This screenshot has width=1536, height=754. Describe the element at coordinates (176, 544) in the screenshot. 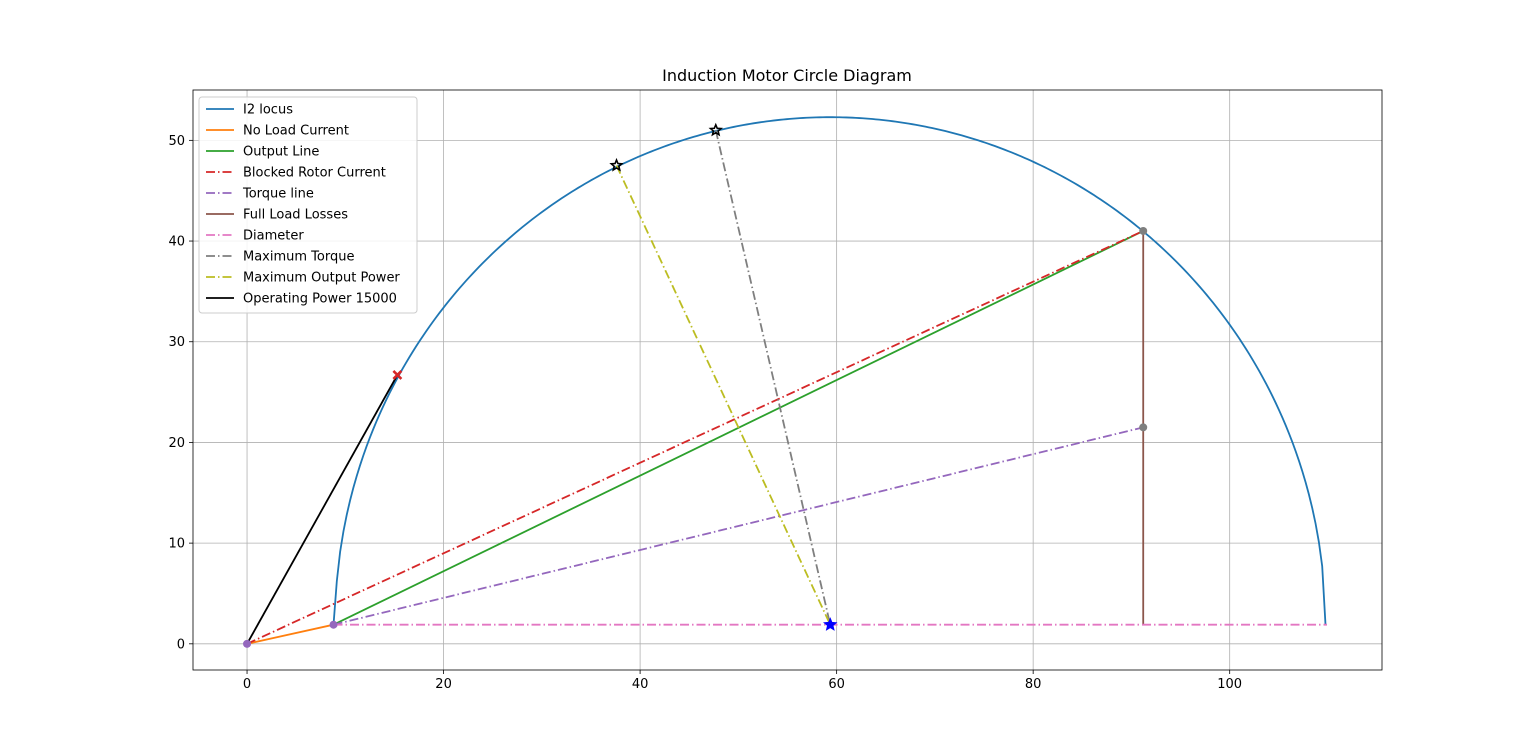

I see `y-tick-label: 10` at that location.